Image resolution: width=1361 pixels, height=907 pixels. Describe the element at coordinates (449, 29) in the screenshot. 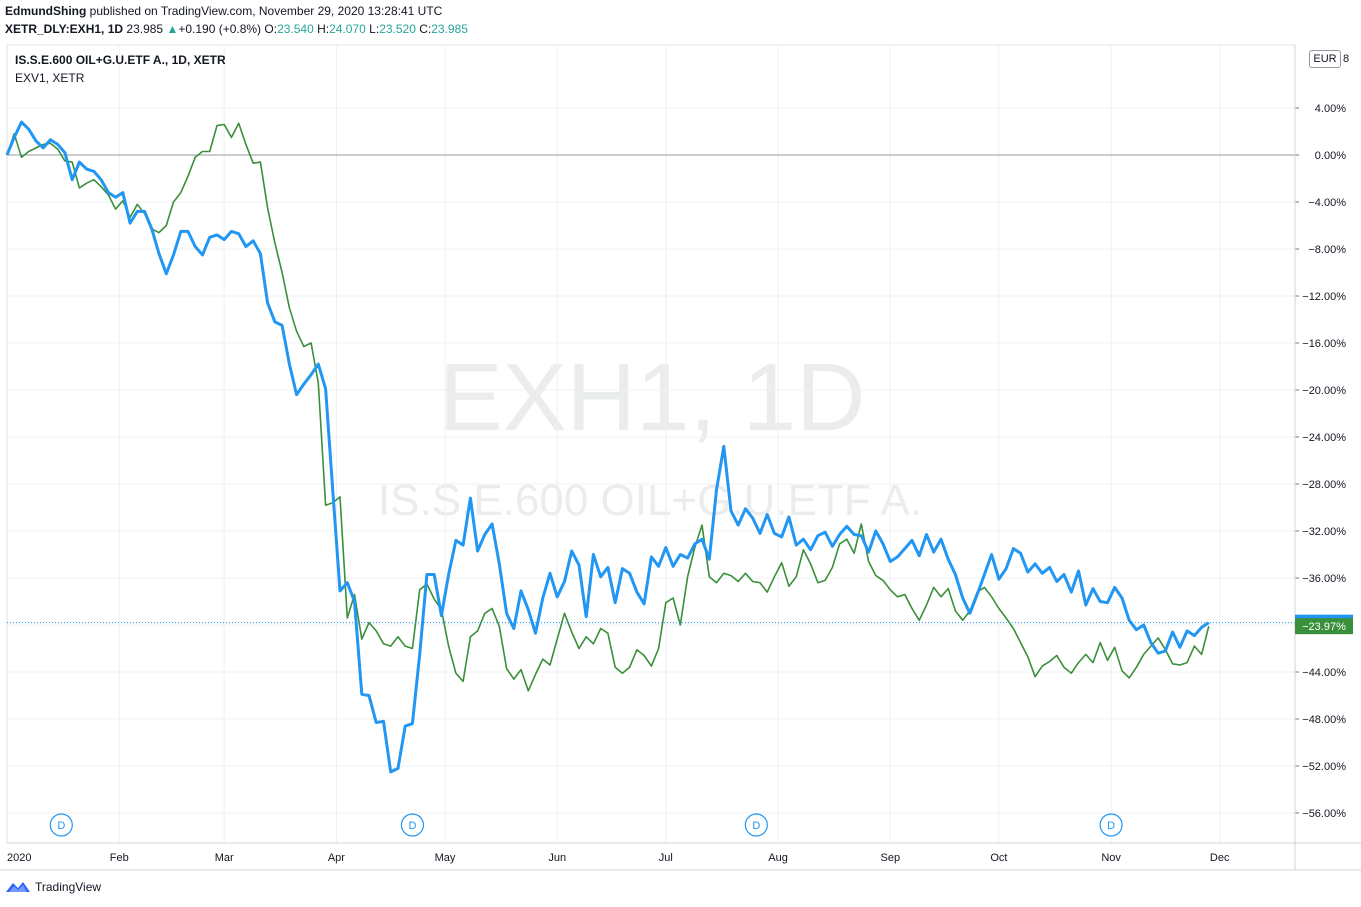

I see `close-value: 23.985` at that location.